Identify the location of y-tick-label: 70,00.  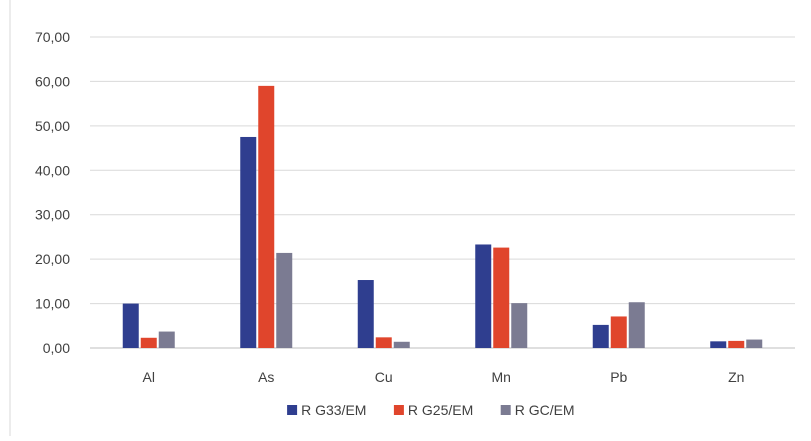
(52, 37).